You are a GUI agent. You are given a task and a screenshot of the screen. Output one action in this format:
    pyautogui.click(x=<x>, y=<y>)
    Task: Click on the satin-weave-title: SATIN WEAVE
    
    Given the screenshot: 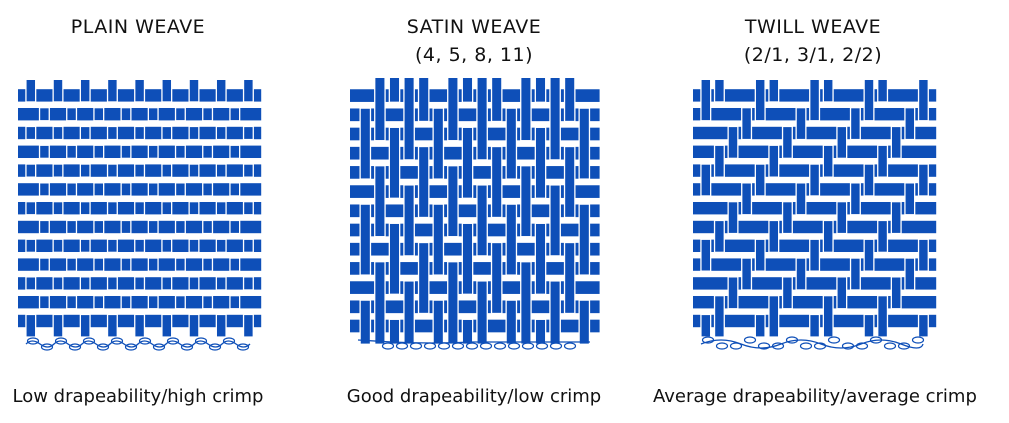 What is the action you would take?
    pyautogui.click(x=474, y=27)
    